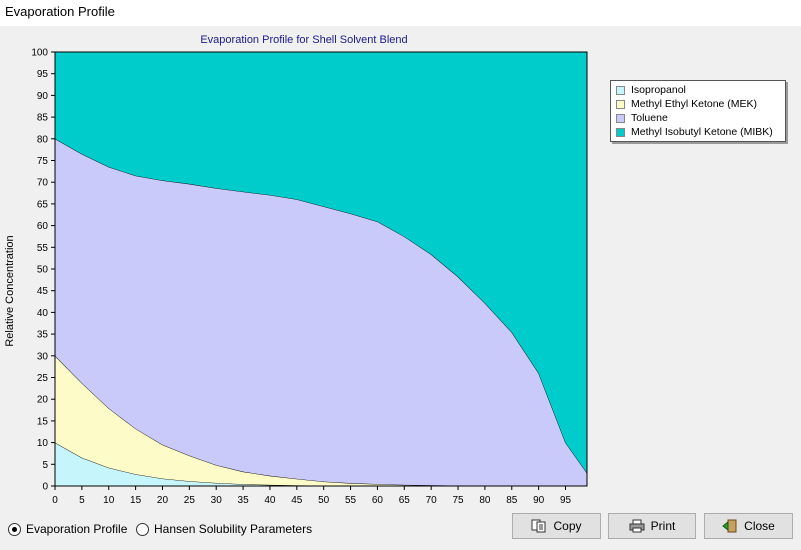  Describe the element at coordinates (82, 500) in the screenshot. I see `x-tick-label: 5` at that location.